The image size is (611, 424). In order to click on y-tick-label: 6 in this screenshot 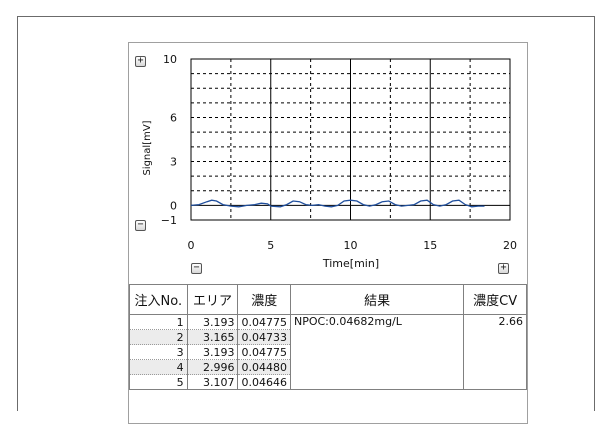, I will do `click(173, 118)`.